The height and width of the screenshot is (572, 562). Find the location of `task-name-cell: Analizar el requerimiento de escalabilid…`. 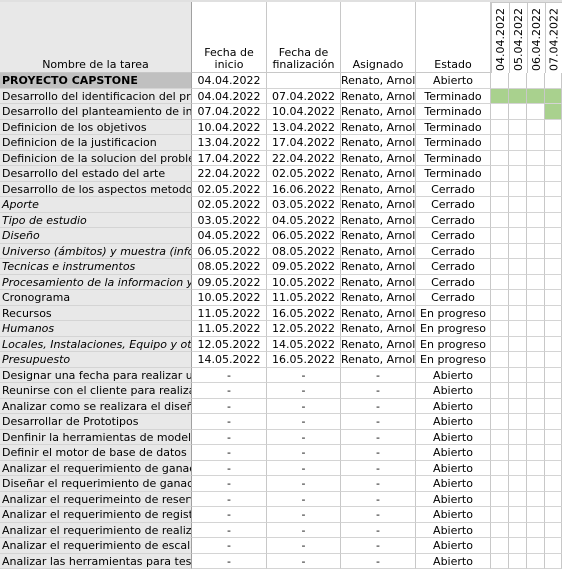

task-name-cell: Analizar el requerimiento de escalabilid… is located at coordinates (96, 546).